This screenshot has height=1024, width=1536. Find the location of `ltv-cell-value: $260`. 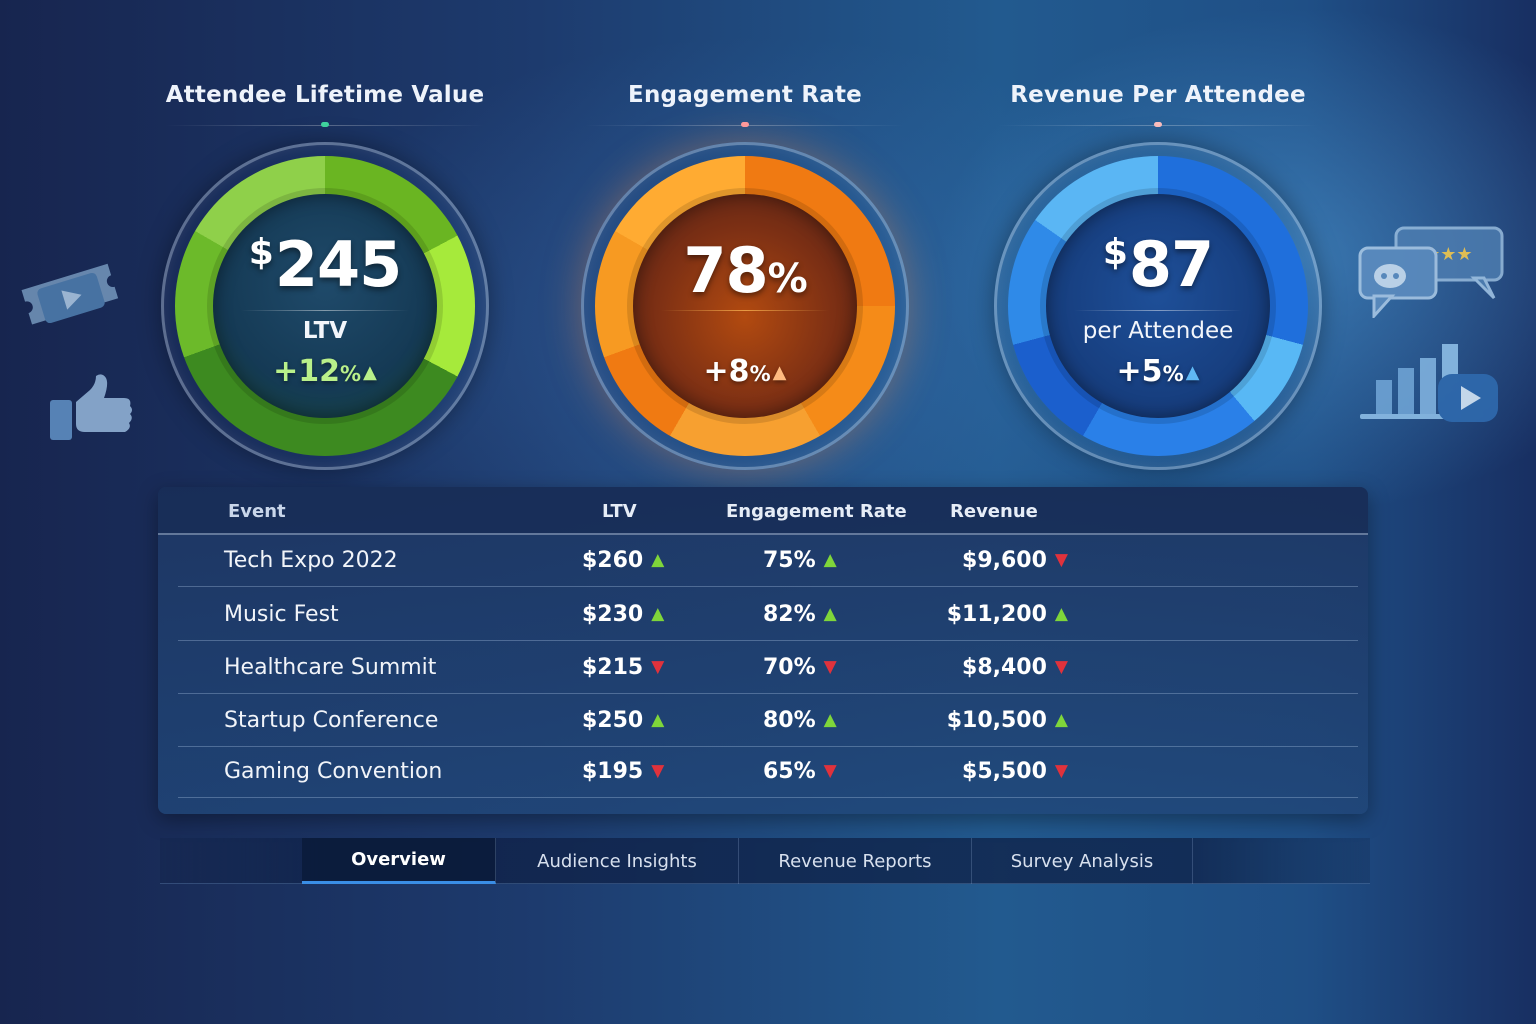

ltv-cell-value: $260 is located at coordinates (613, 560).